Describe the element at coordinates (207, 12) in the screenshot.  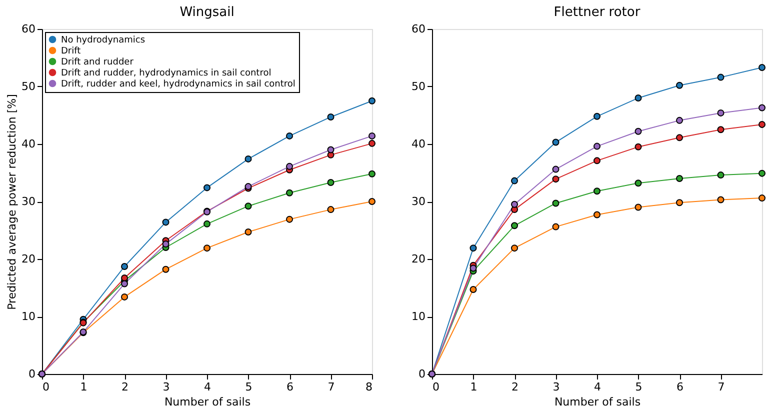
I see `chart-title: Wingsail` at that location.